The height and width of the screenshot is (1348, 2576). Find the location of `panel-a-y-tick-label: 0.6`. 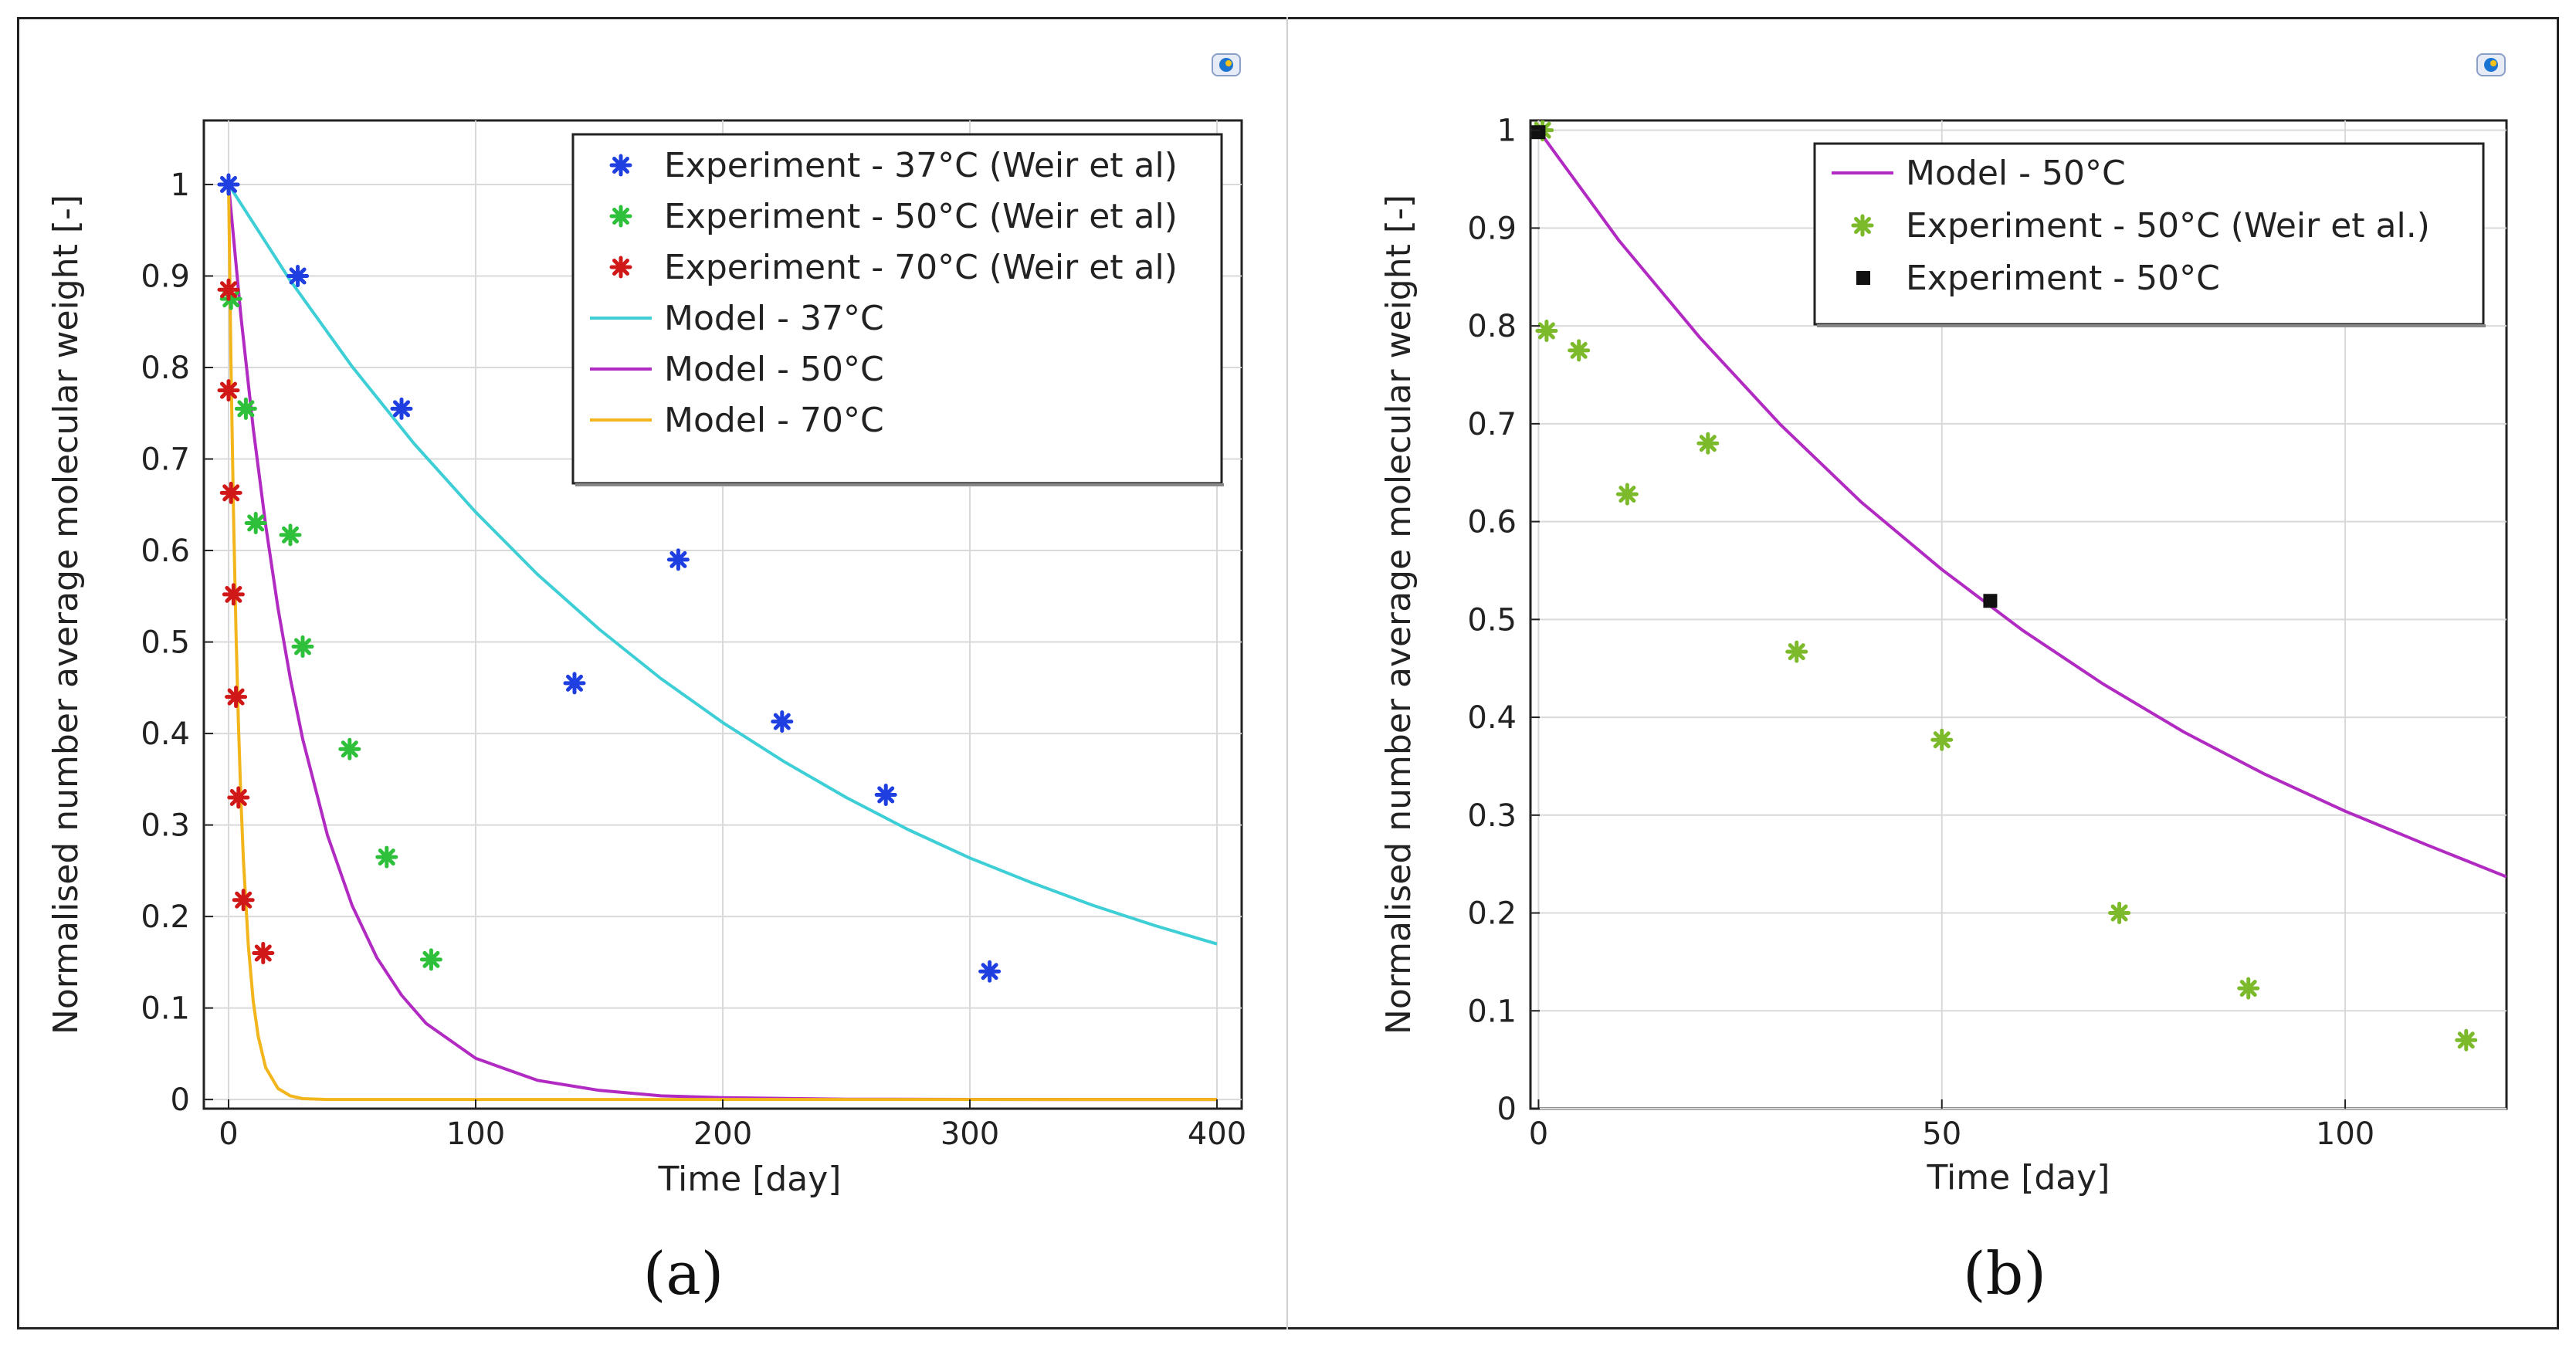

panel-a-y-tick-label: 0.6 is located at coordinates (165, 551).